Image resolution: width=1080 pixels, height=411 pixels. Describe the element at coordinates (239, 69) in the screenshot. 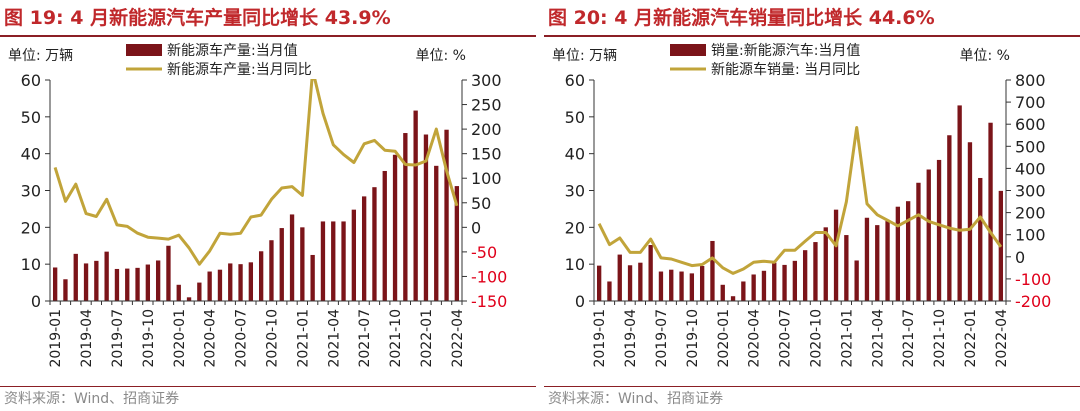

I see `legend-line-label: 新能源车产量:当月同比` at that location.